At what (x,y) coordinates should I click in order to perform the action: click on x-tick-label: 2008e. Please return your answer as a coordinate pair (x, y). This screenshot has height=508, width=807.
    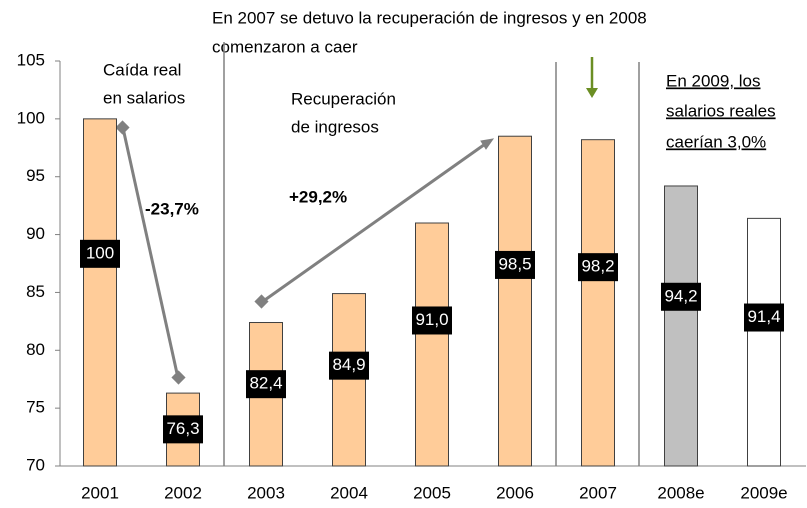
    Looking at the image, I should click on (680, 492).